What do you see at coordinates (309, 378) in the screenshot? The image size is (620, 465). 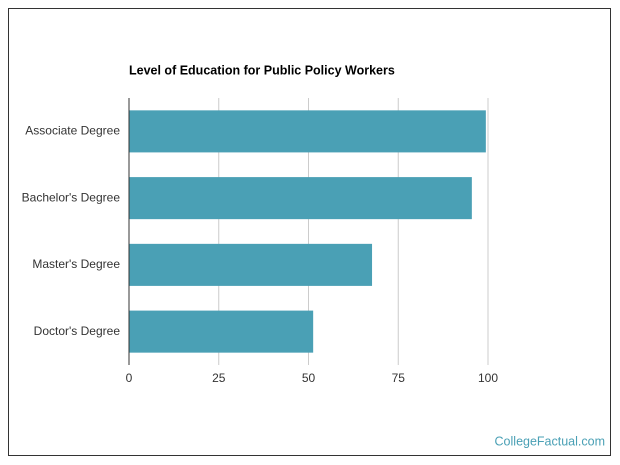 I see `x-tick-label: 50` at bounding box center [309, 378].